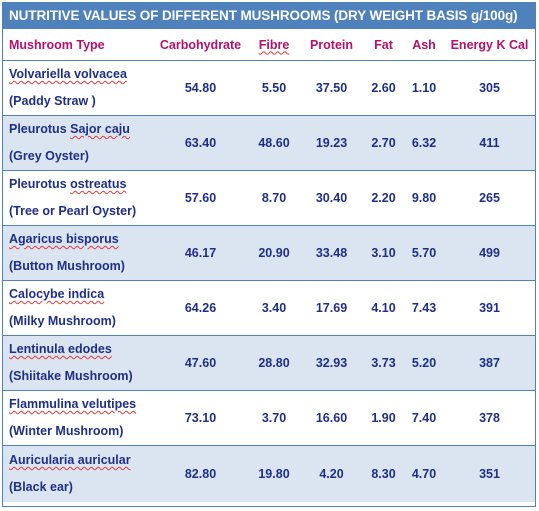  Describe the element at coordinates (274, 363) in the screenshot. I see `fibre-cell: 28.80` at that location.